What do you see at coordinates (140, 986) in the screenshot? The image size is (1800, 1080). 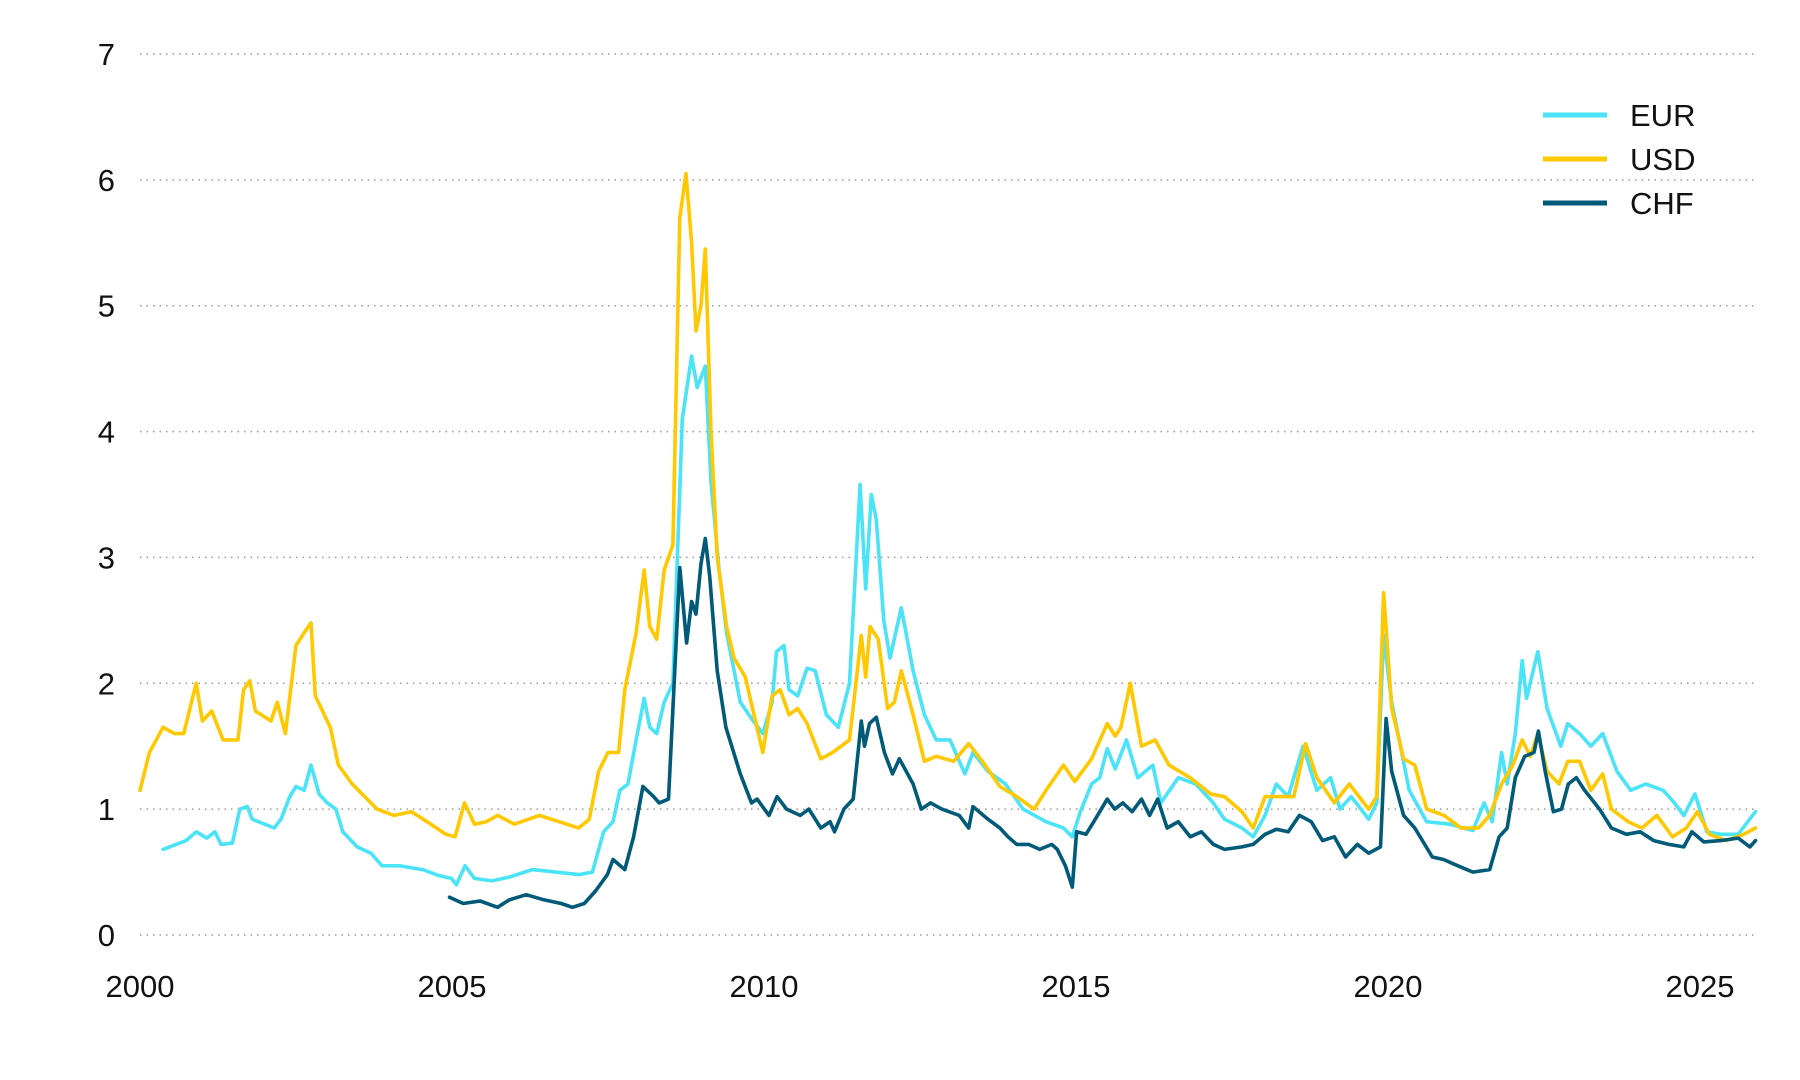 I see `x-tick-label: 2000` at bounding box center [140, 986].